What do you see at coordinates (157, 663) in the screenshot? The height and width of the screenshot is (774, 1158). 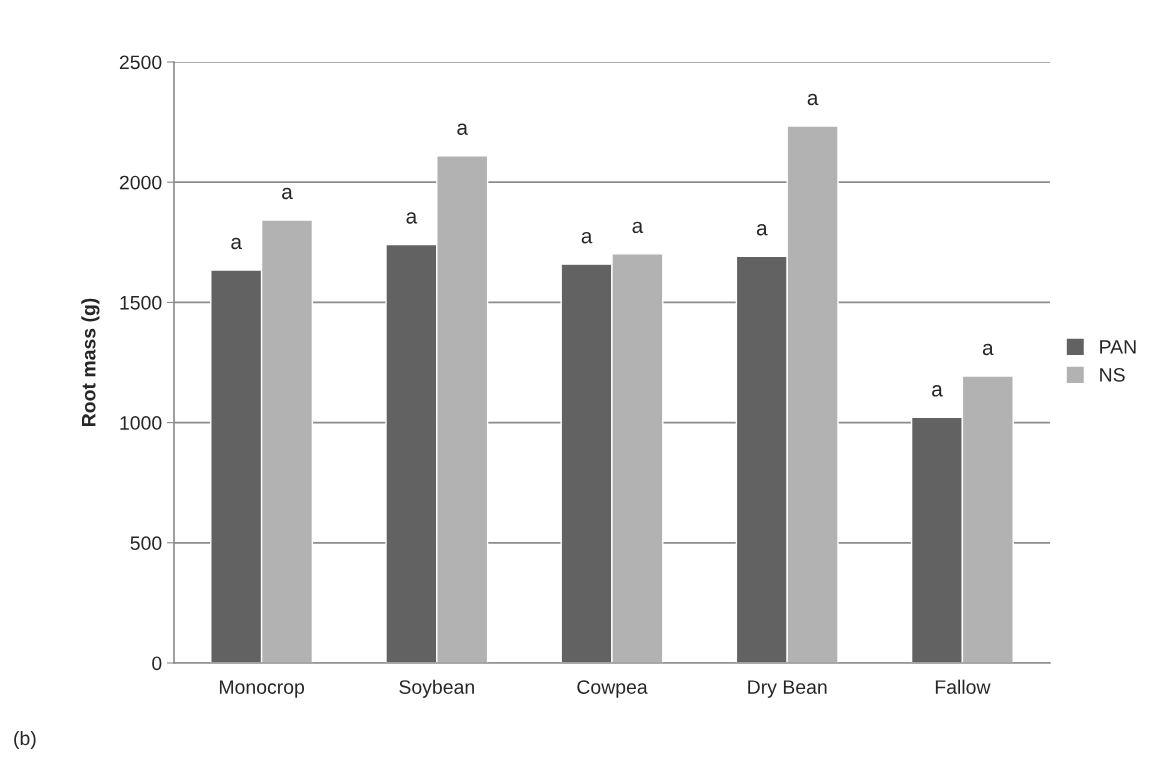 I see `y-tick-label: 0` at bounding box center [157, 663].